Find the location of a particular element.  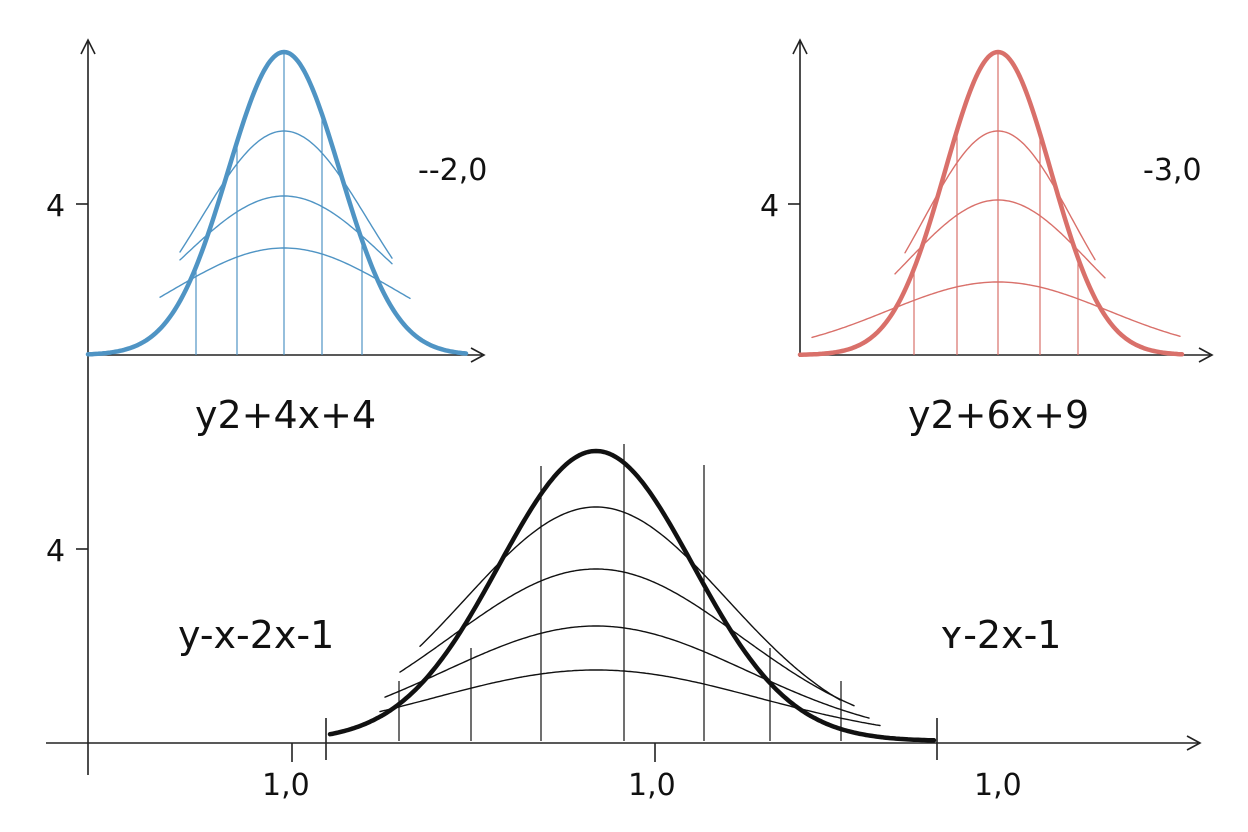

panel-bottom-y-tick-label: 4 is located at coordinates (55, 551).